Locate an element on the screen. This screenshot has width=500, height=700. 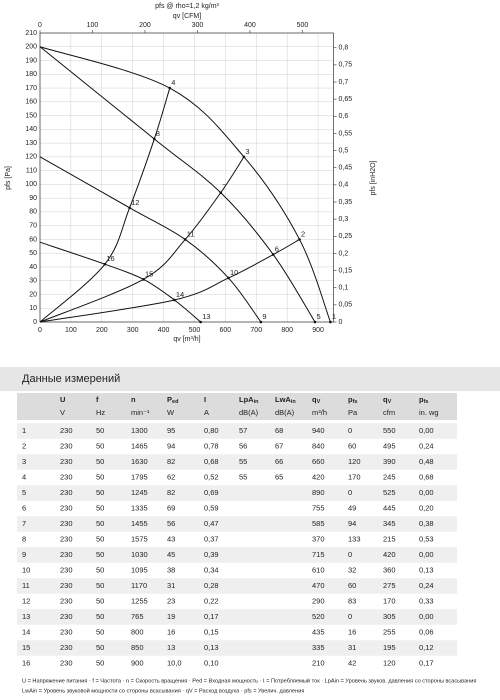
table-cell: 11 is located at coordinates (26, 585).